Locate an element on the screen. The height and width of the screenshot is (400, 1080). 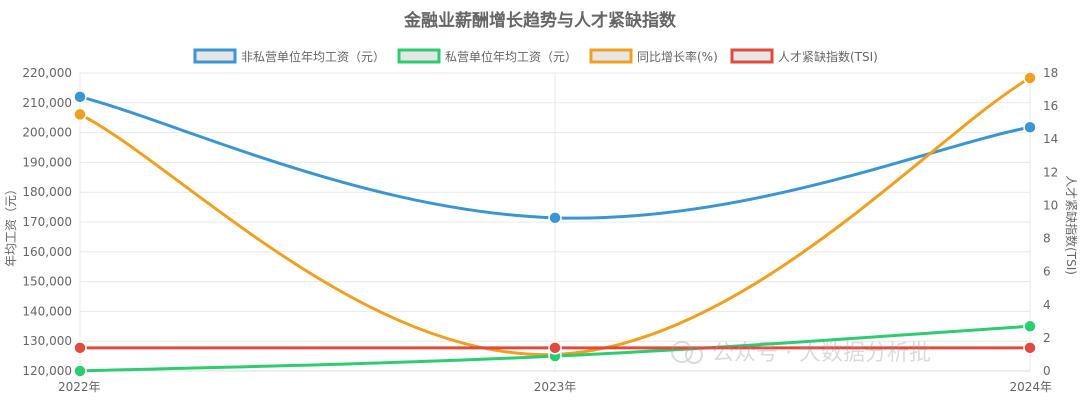
y-axis-right: 0 2 4 6 8 10 12 14 16 18 is located at coordinates (1050, 222).